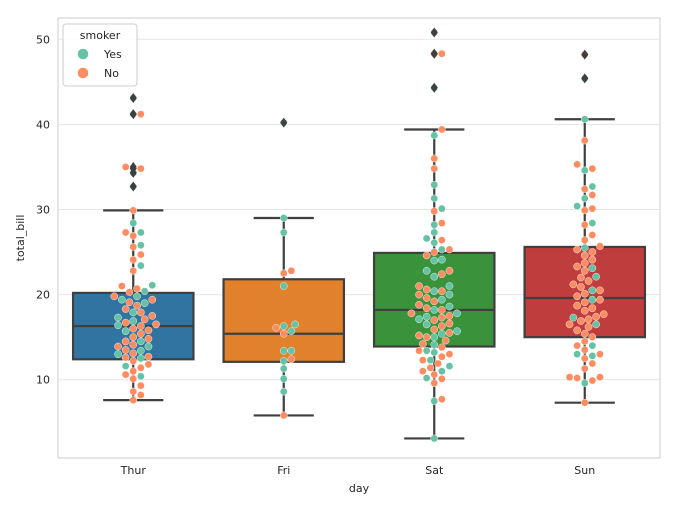 The height and width of the screenshot is (522, 690). Describe the element at coordinates (584, 470) in the screenshot. I see `x-tick-label-sun: Sun` at that location.